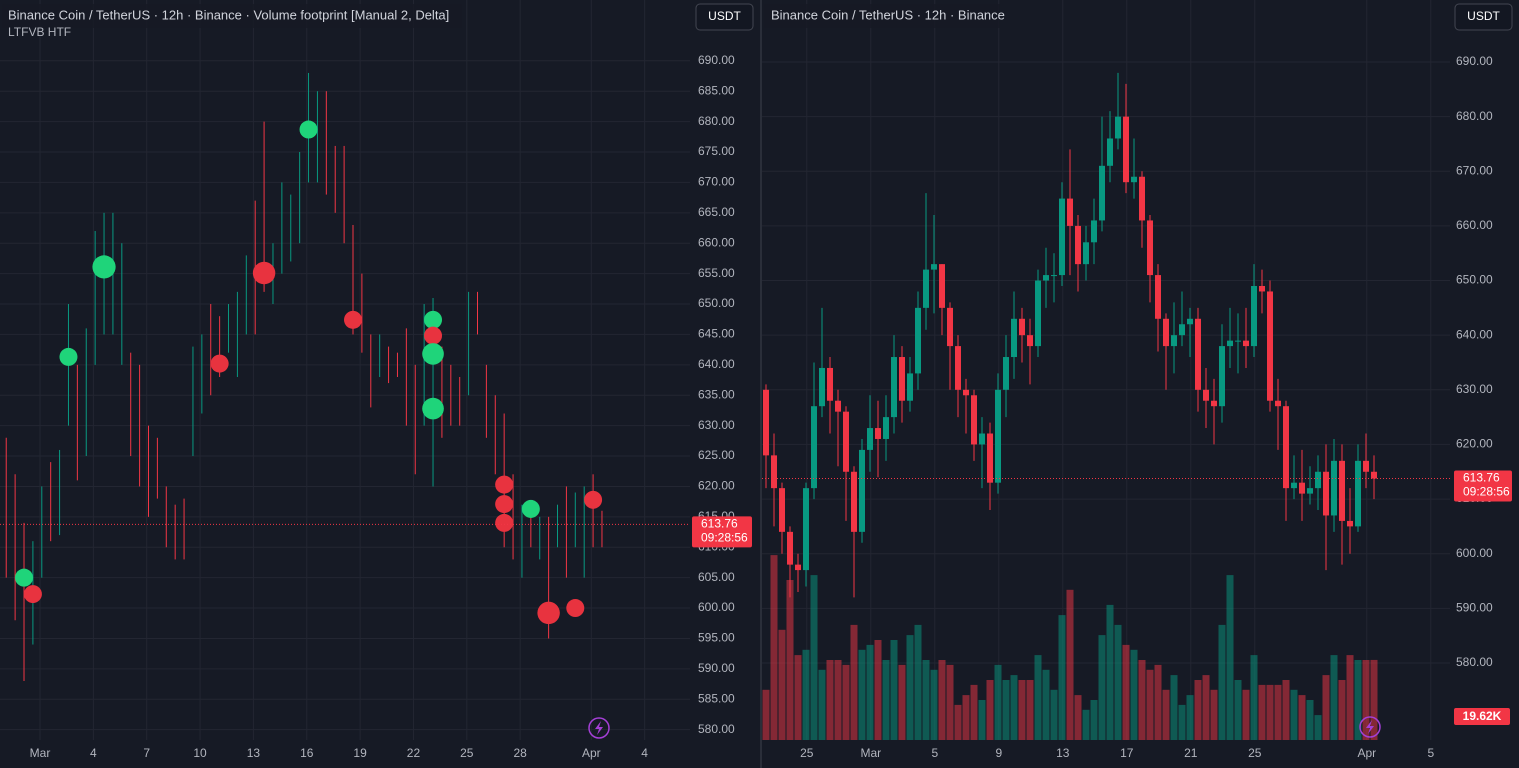  Describe the element at coordinates (716, 60) in the screenshot. I see `y-tick-label: 690.00` at that location.